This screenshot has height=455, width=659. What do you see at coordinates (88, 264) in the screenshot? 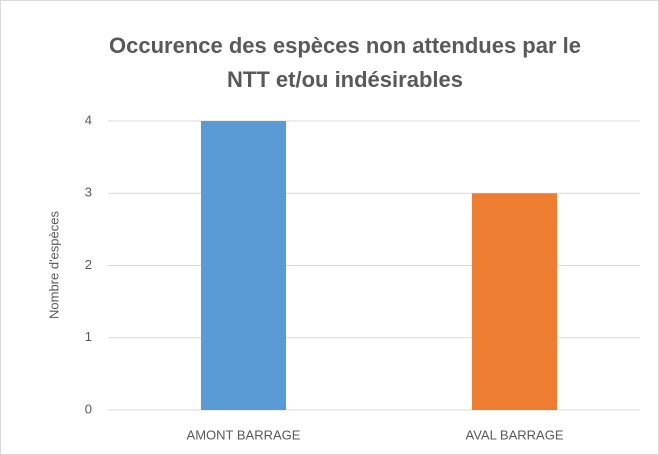
I see `y-tick-label: 2` at bounding box center [88, 264].